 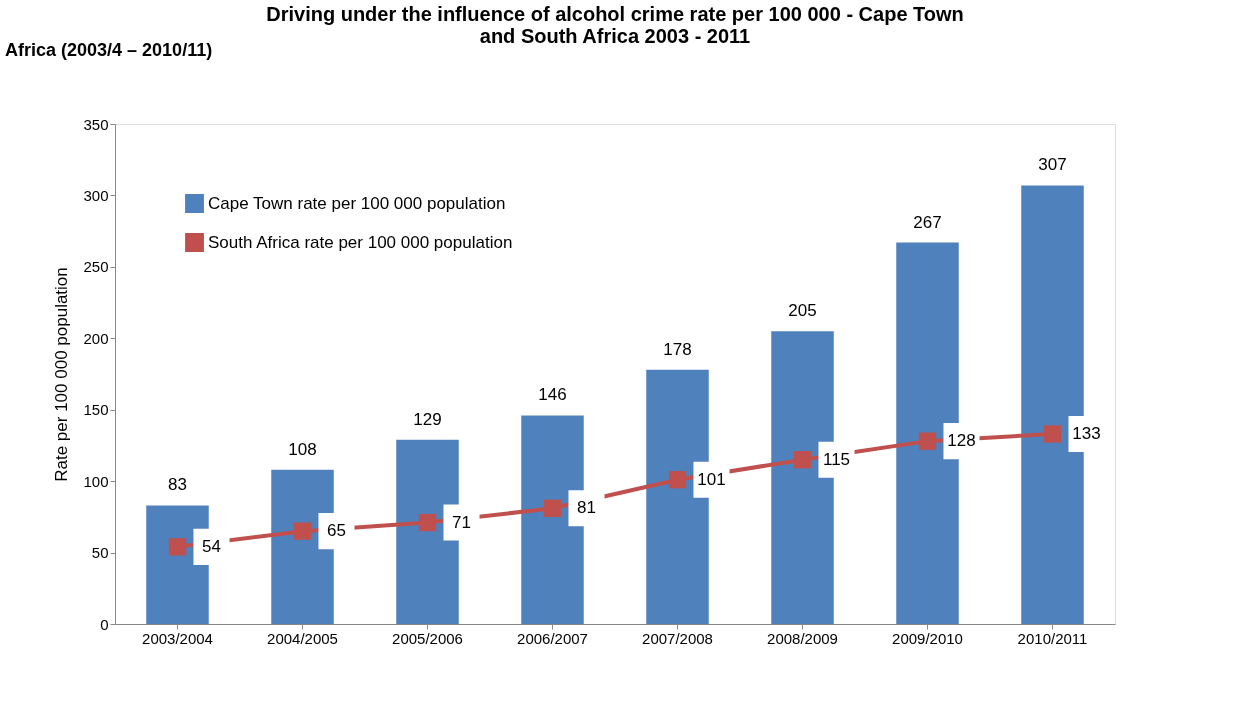 What do you see at coordinates (1086, 433) in the screenshot?
I see `data-label: 133` at bounding box center [1086, 433].